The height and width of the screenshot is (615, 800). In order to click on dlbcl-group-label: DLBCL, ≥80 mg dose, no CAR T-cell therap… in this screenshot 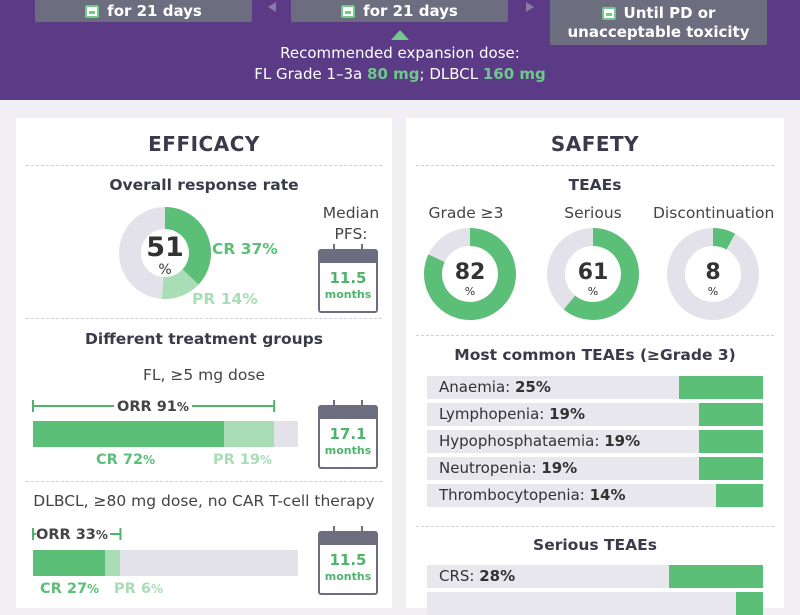, I will do `click(204, 501)`.